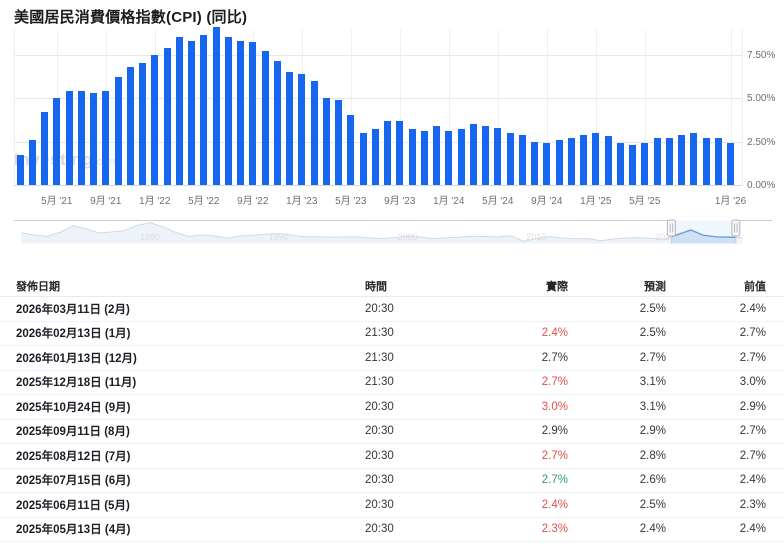  What do you see at coordinates (761, 55) in the screenshot?
I see `y-axis-label: 7.50%` at bounding box center [761, 55].